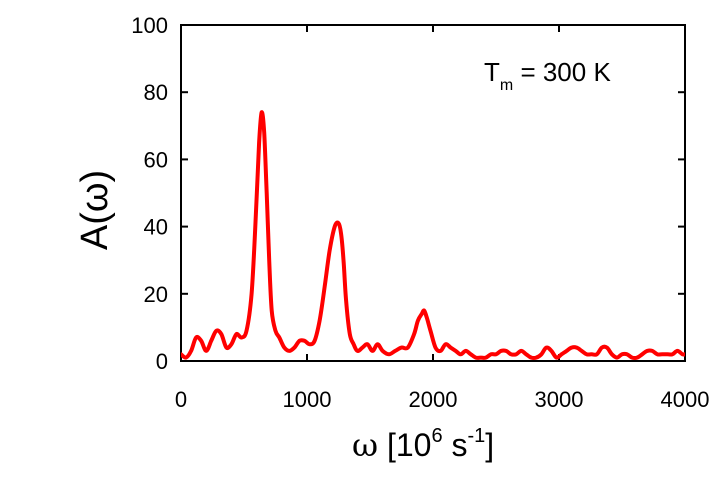 This screenshot has height=480, width=720. What do you see at coordinates (559, 399) in the screenshot?
I see `x-tick-label: 3000` at bounding box center [559, 399].